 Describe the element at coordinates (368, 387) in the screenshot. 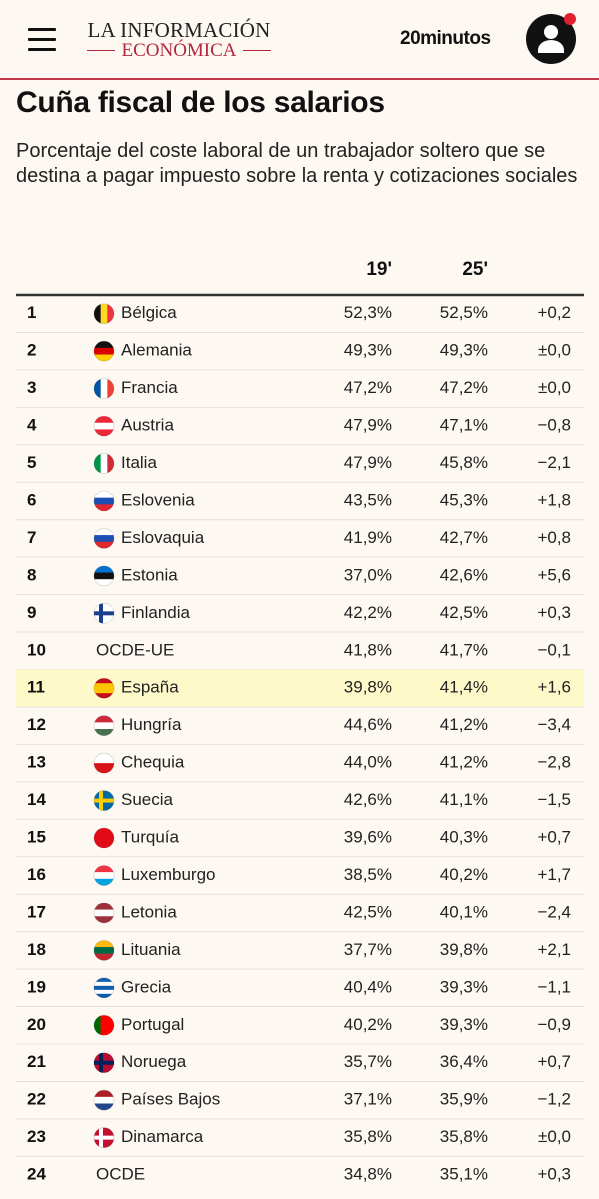

I see `value-19: 47,2%` at that location.